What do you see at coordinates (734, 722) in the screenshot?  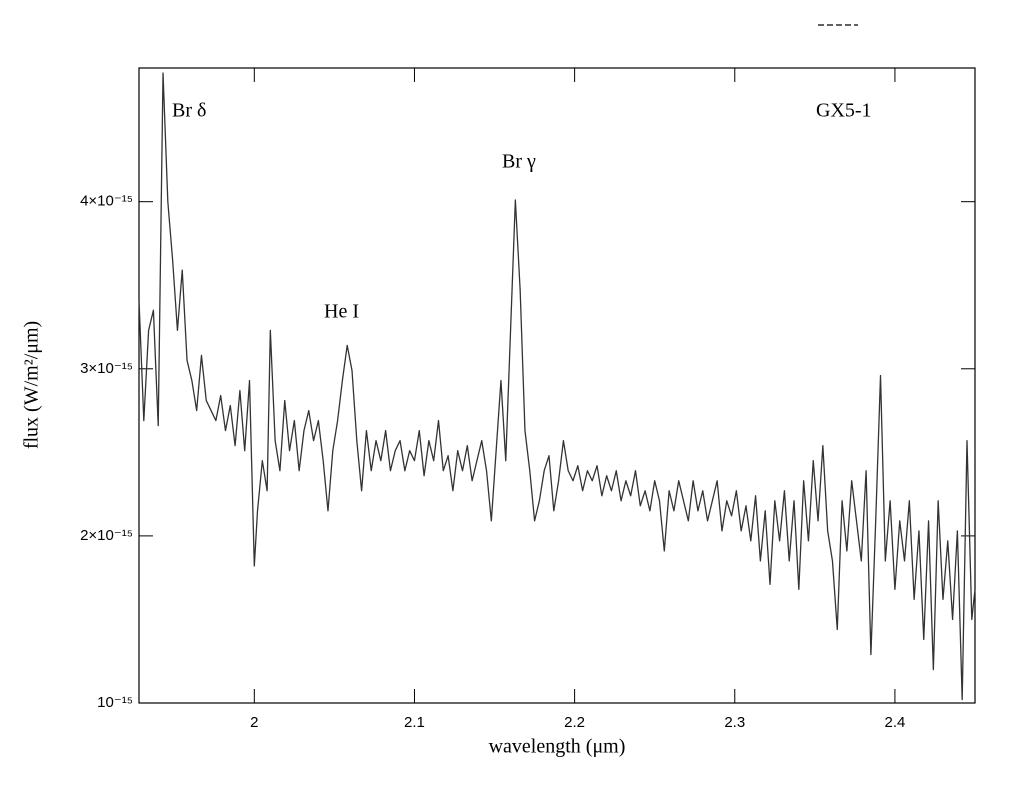 I see `x-tick-label: 2.3` at bounding box center [734, 722].